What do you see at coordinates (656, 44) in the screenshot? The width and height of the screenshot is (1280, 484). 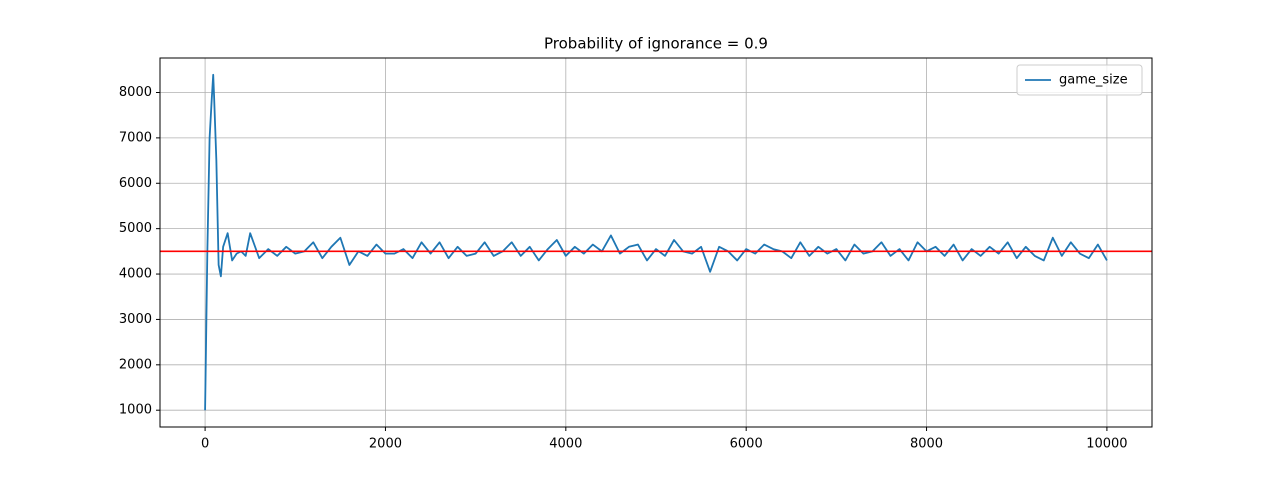 I see `chart-title: Probability of ignorance = 0.9` at bounding box center [656, 44].